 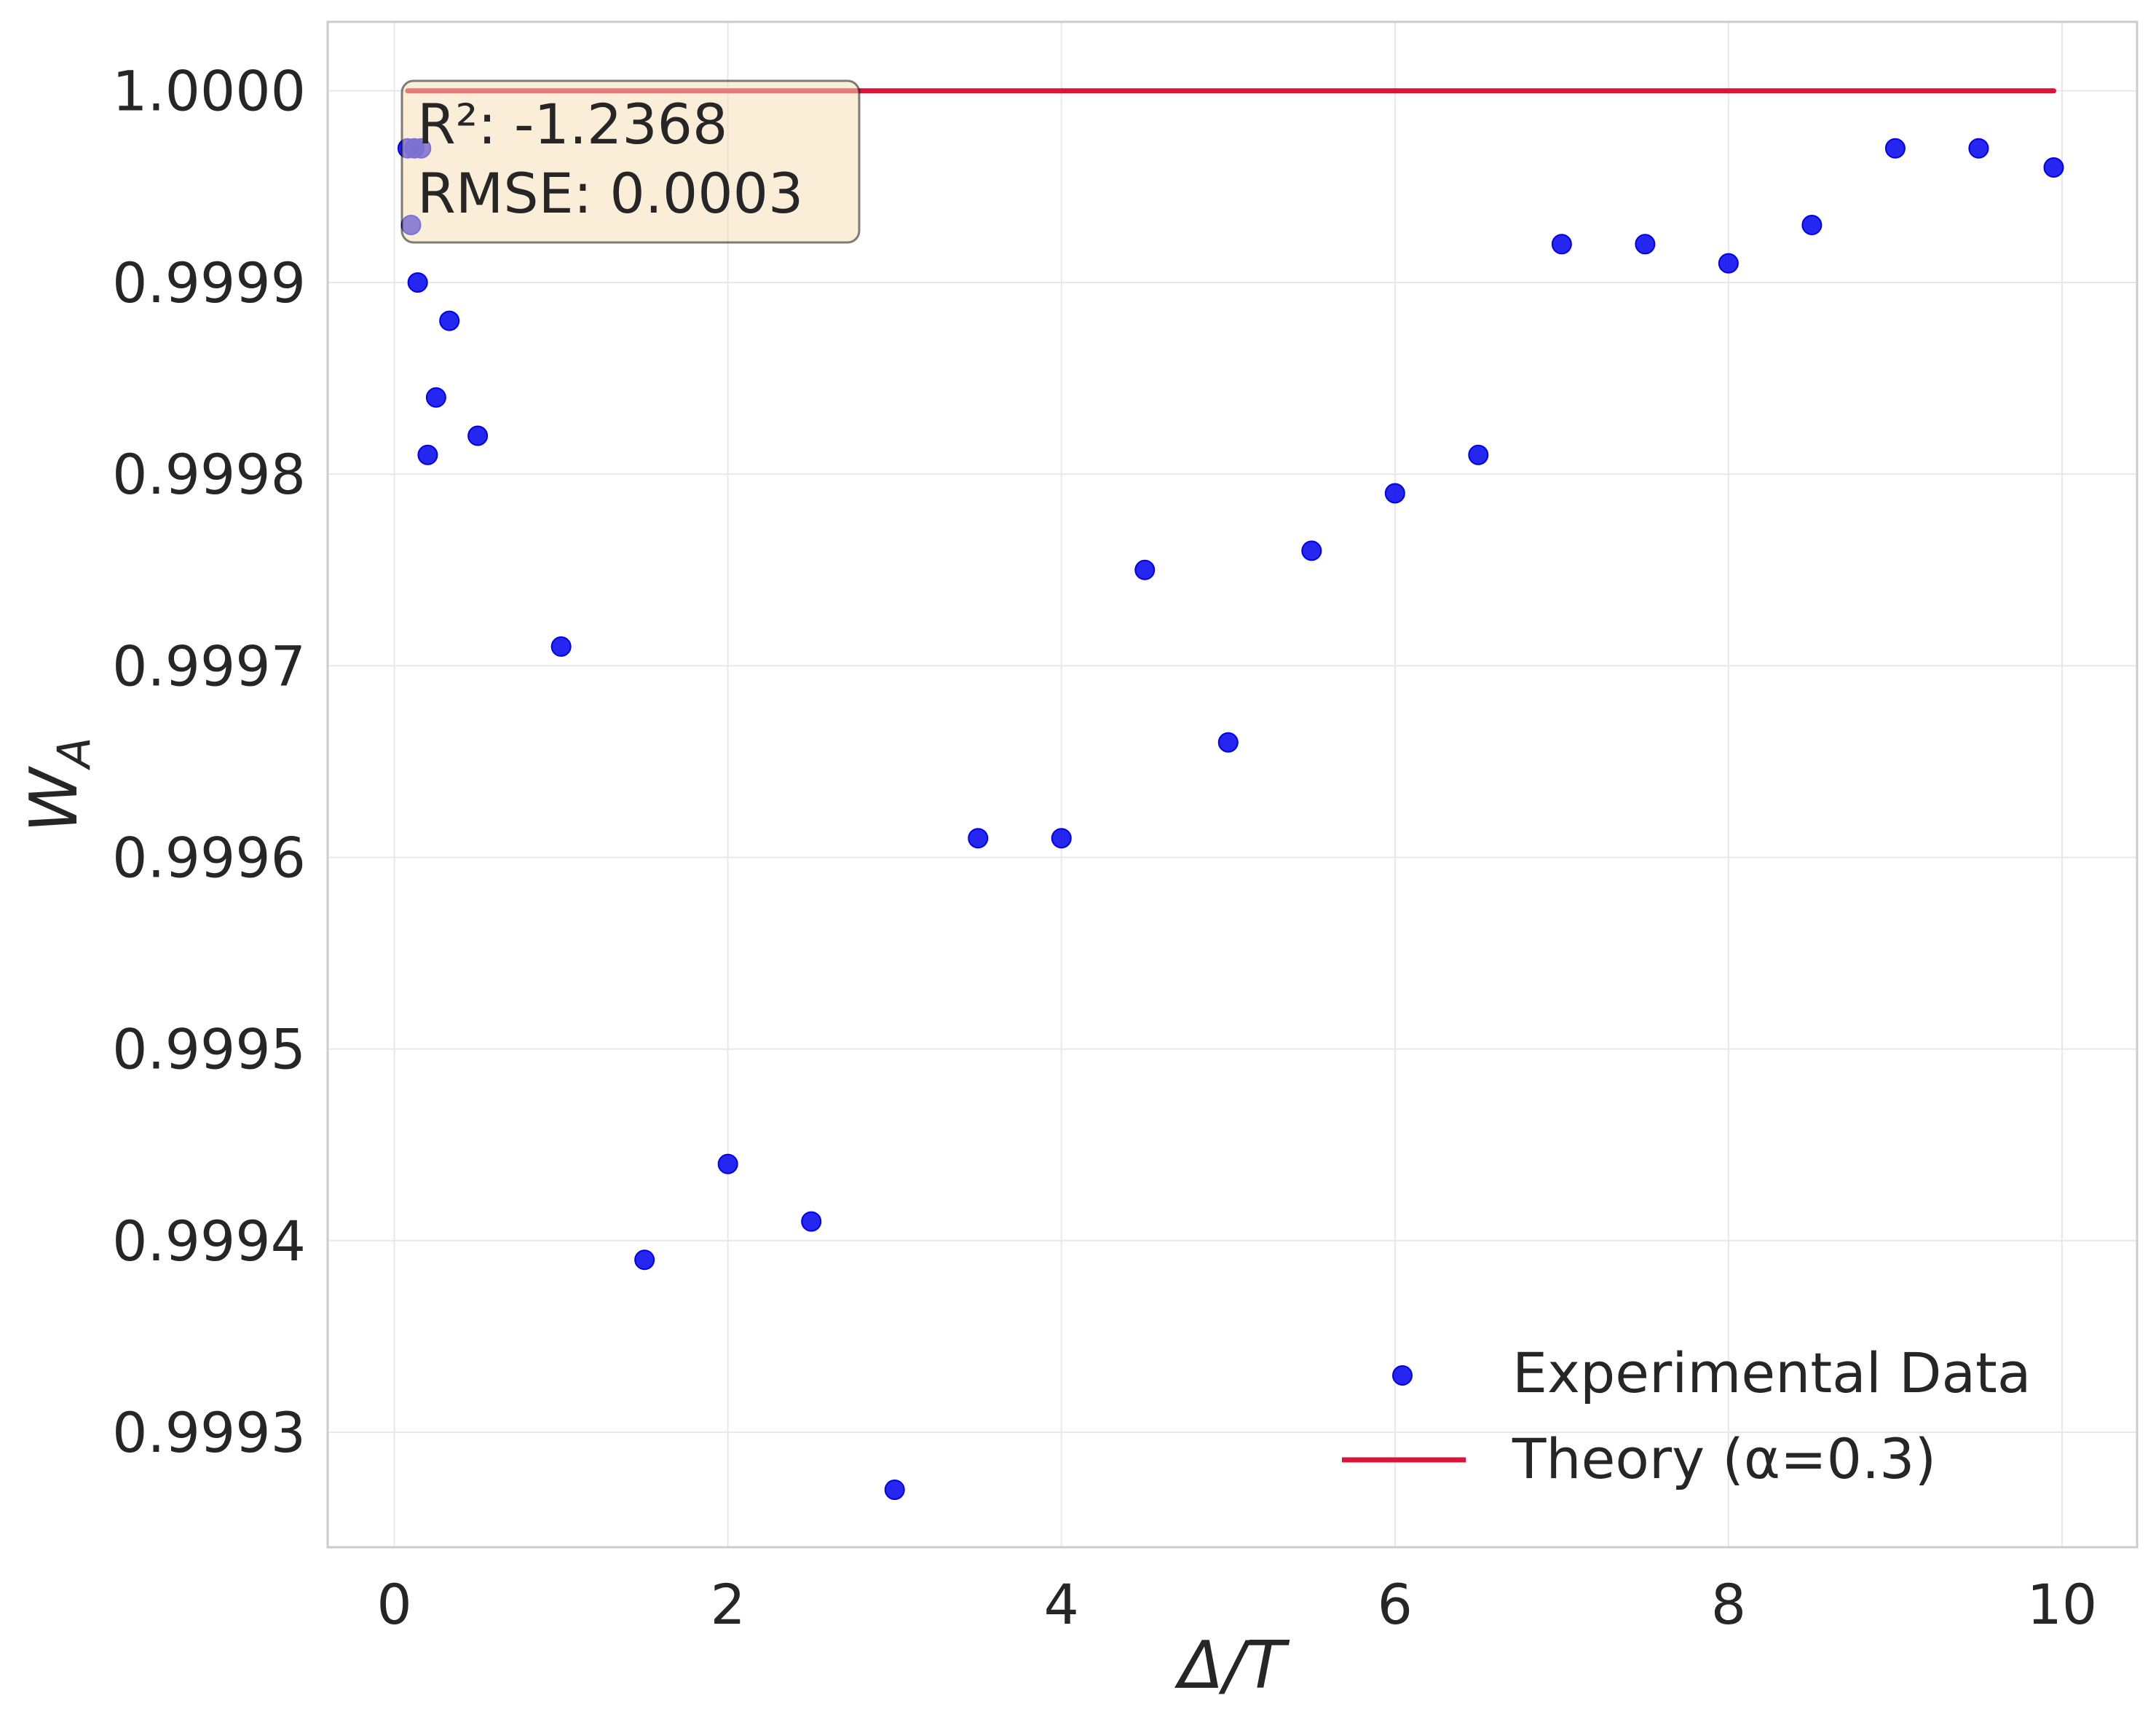 What do you see at coordinates (394, 1604) in the screenshot?
I see `x-tick-label: 0` at bounding box center [394, 1604].